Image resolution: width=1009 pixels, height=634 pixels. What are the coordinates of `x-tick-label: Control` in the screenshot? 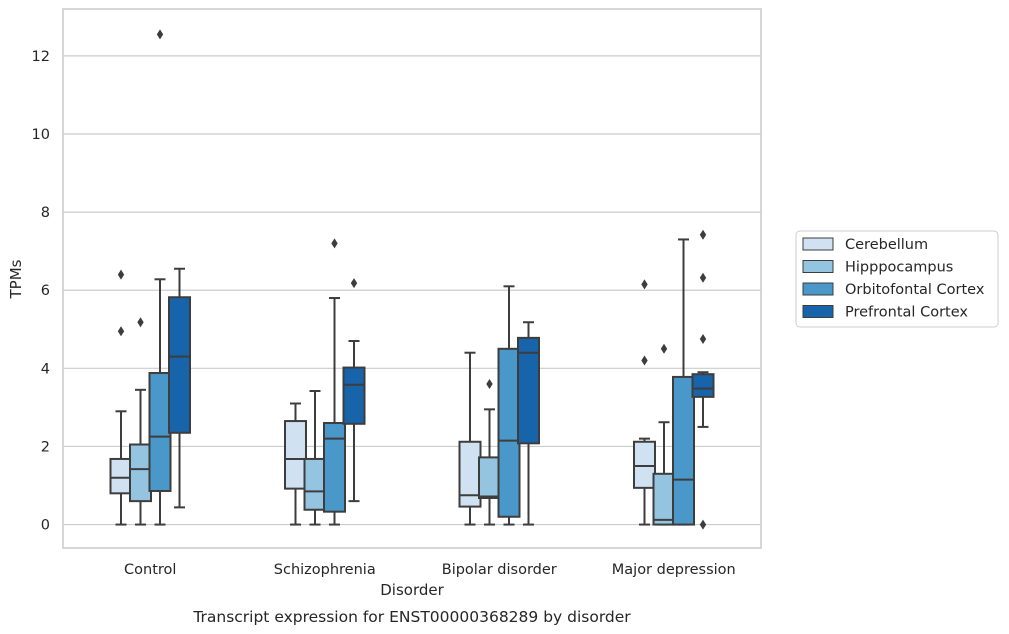 It's located at (150, 570).